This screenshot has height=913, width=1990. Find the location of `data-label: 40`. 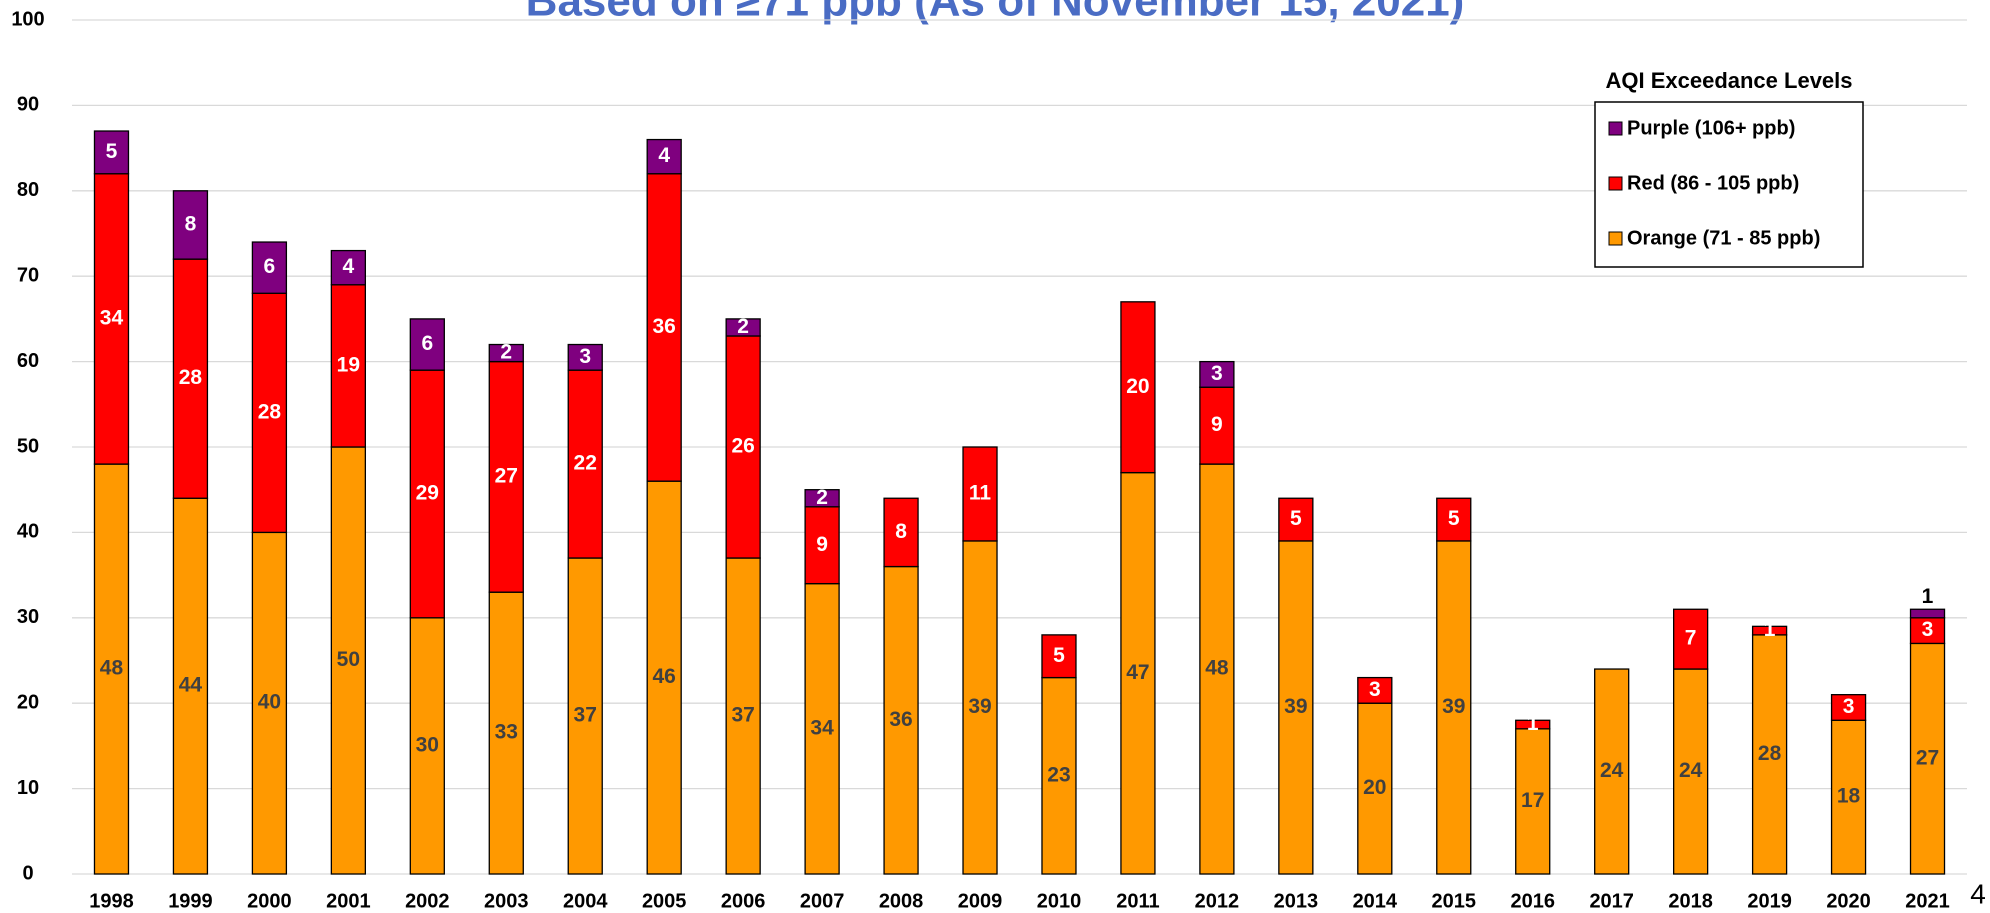

data-label: 40 is located at coordinates (269, 702).